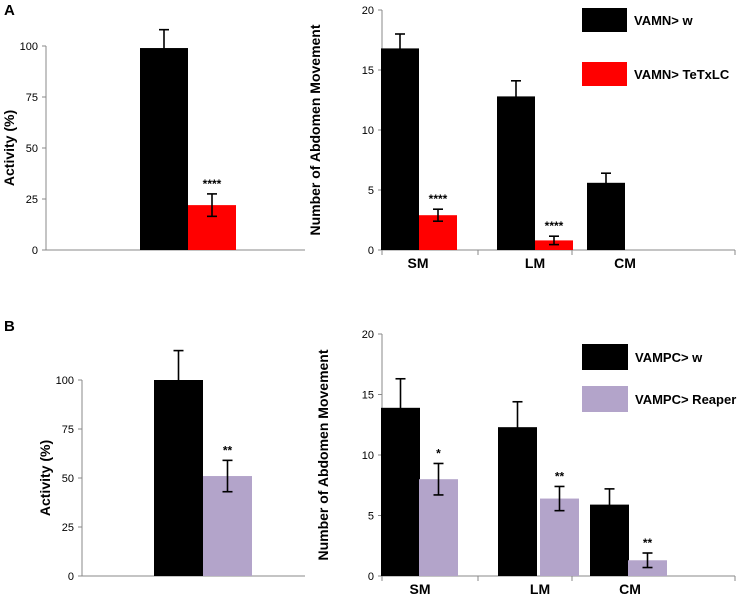  Describe the element at coordinates (669, 357) in the screenshot. I see `legend-label: VAMPC> w` at that location.